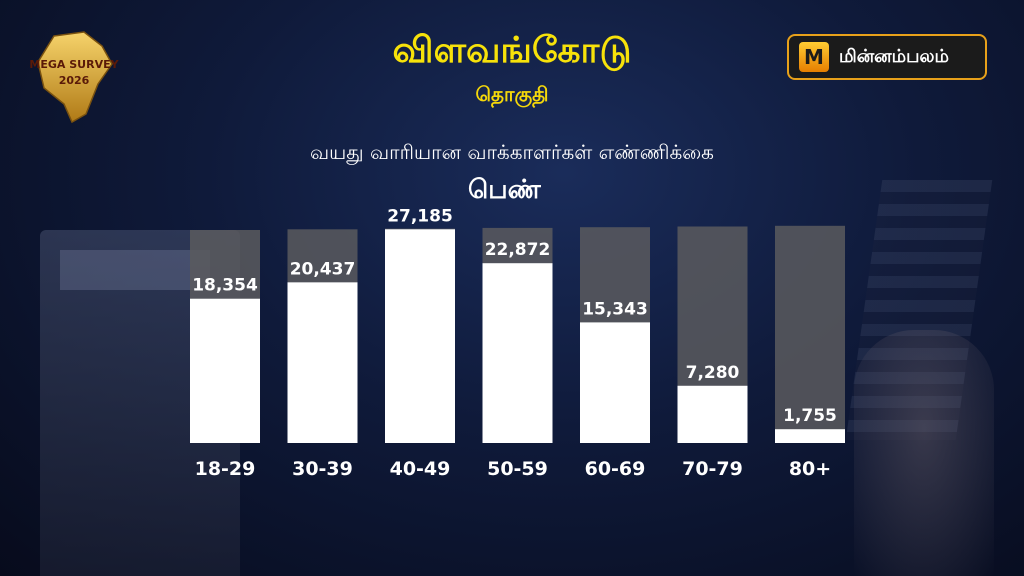  What do you see at coordinates (810, 436) in the screenshot?
I see `bar-80+` at bounding box center [810, 436].